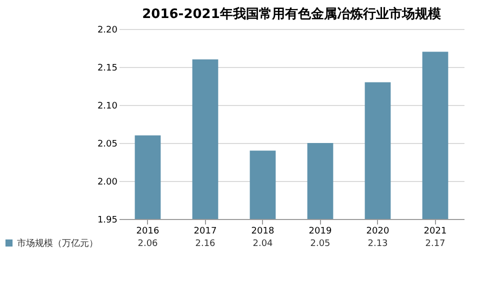  Describe the element at coordinates (262, 231) in the screenshot. I see `x-tick-label: 2018` at that location.